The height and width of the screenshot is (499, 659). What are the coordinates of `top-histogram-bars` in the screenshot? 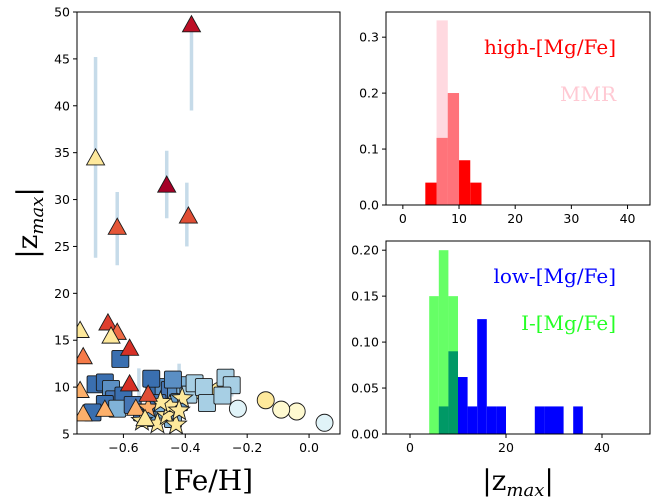 It's located at (453, 113).